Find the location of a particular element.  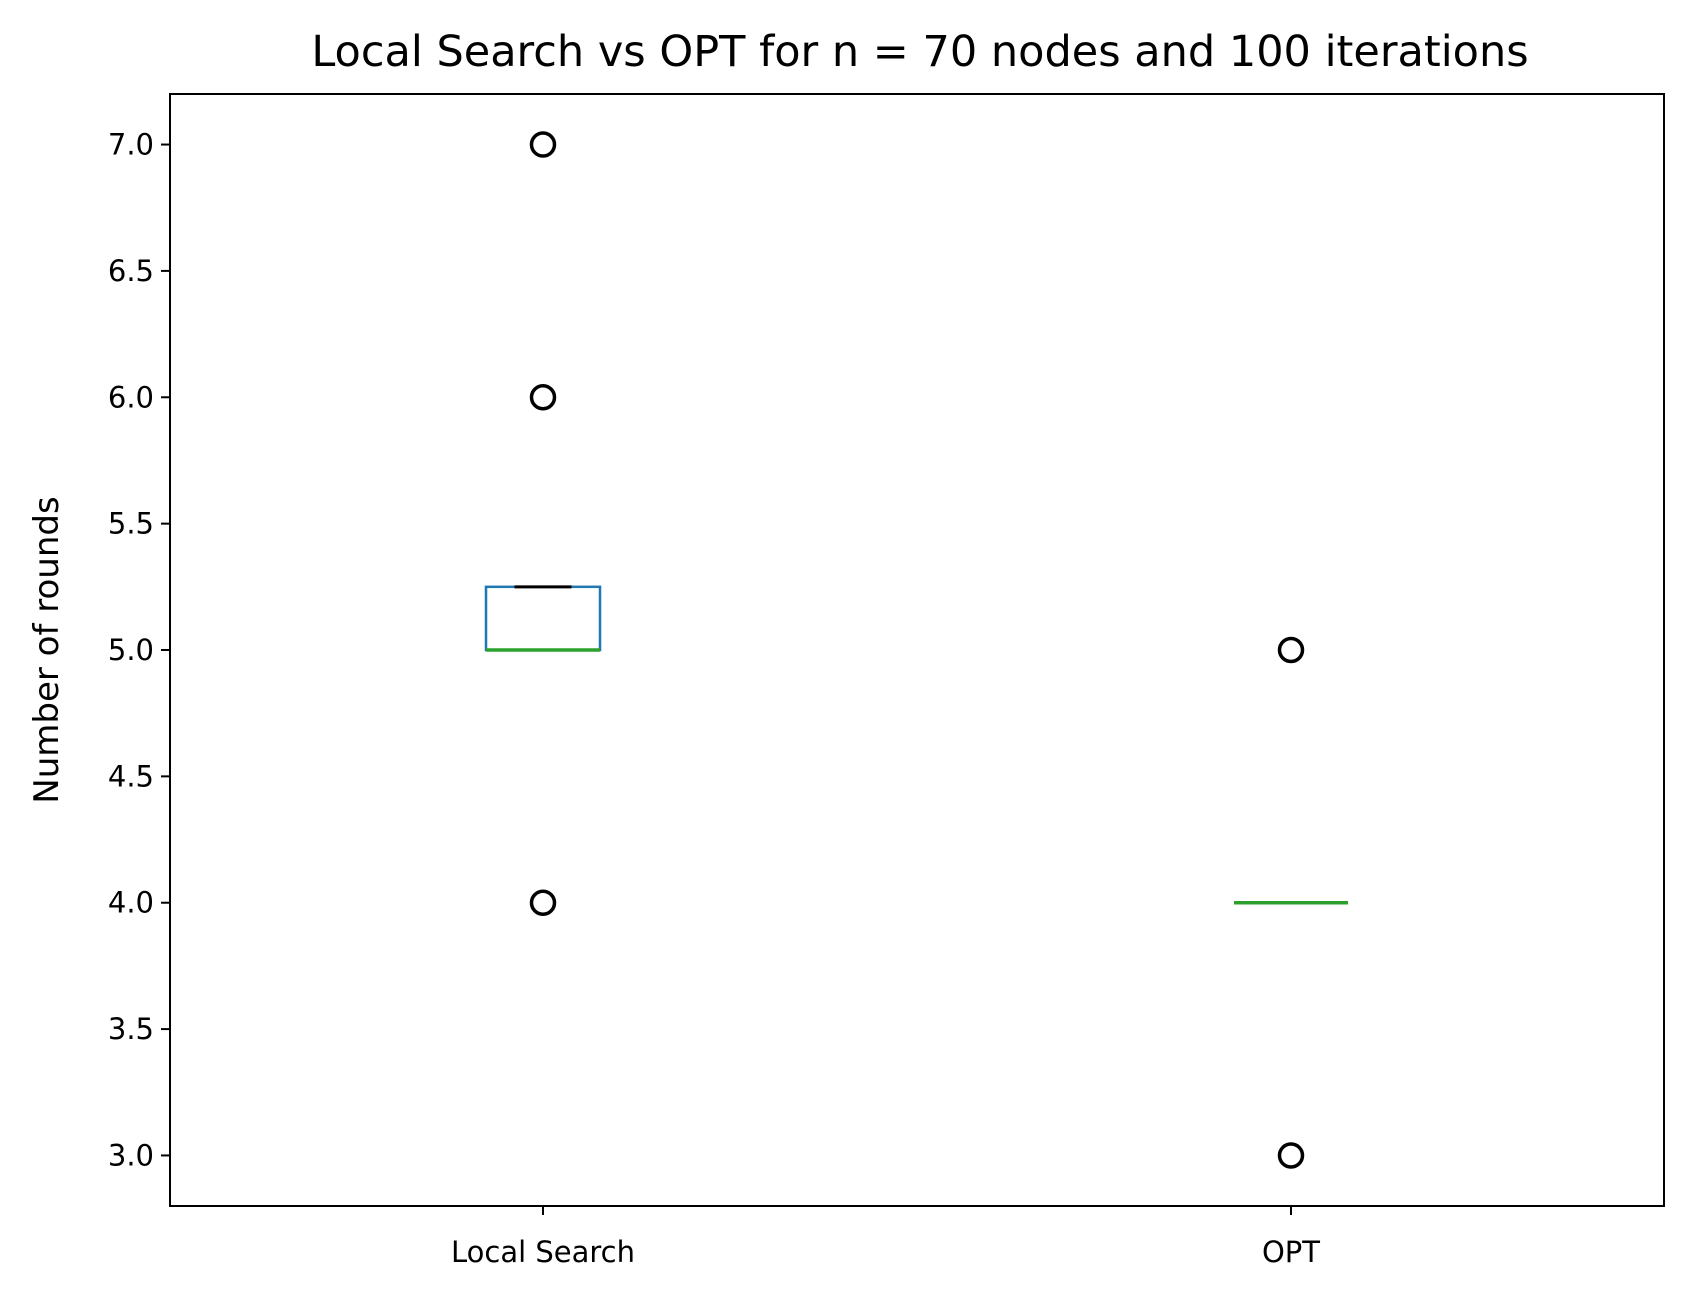

y-tick-label-7: 6.5 is located at coordinates (131, 271).